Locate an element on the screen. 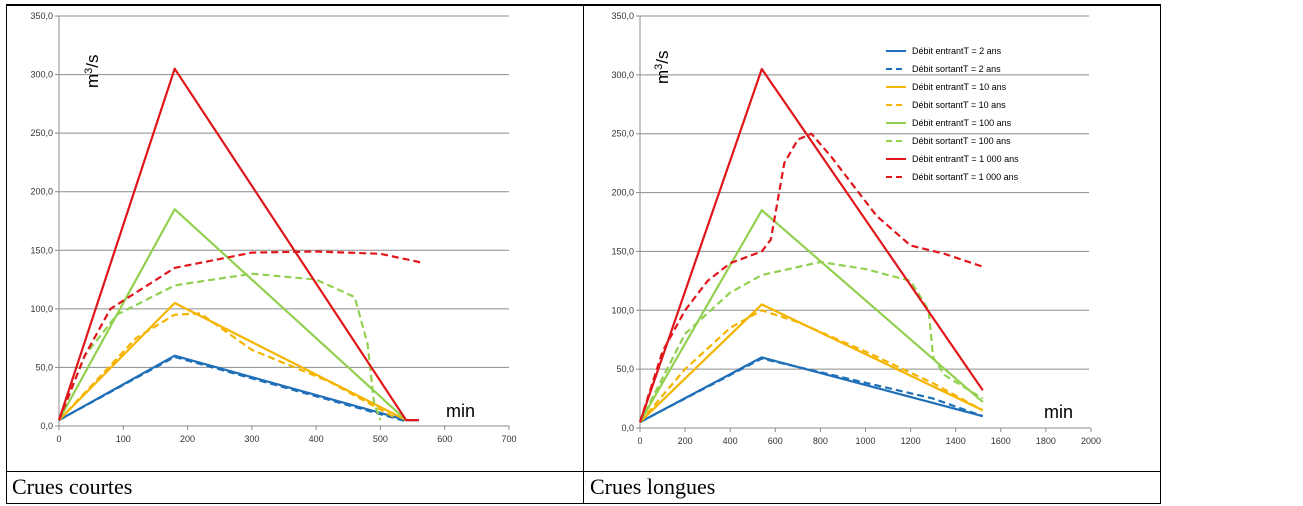  legend-label-4: Débit entrantT = 100 ans is located at coordinates (962, 123).